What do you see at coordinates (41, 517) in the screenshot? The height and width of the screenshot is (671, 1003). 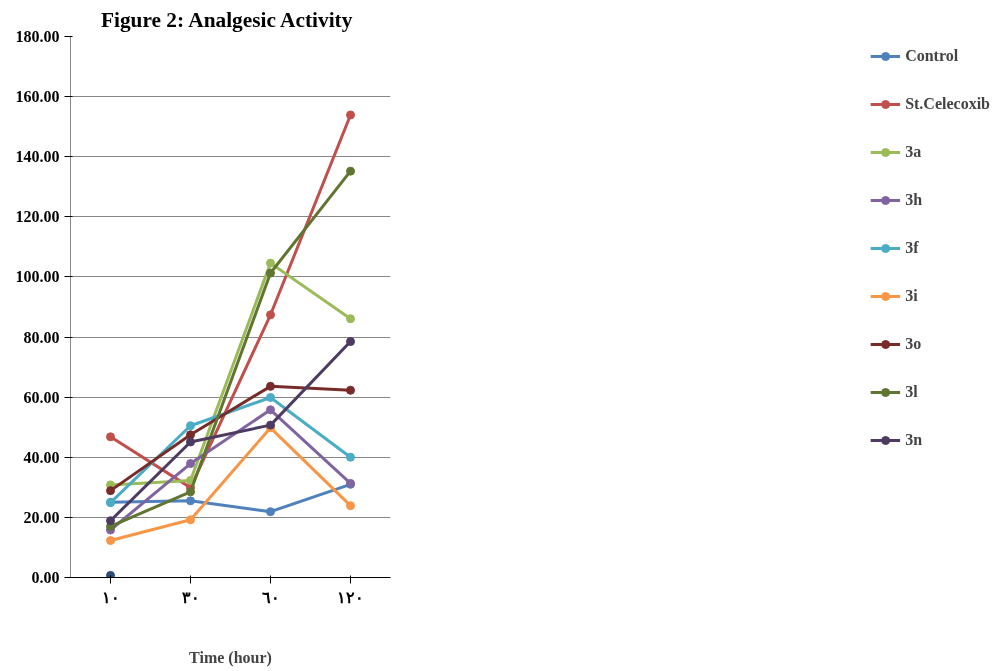 I see `y-tick-label: 20.00` at bounding box center [41, 517].